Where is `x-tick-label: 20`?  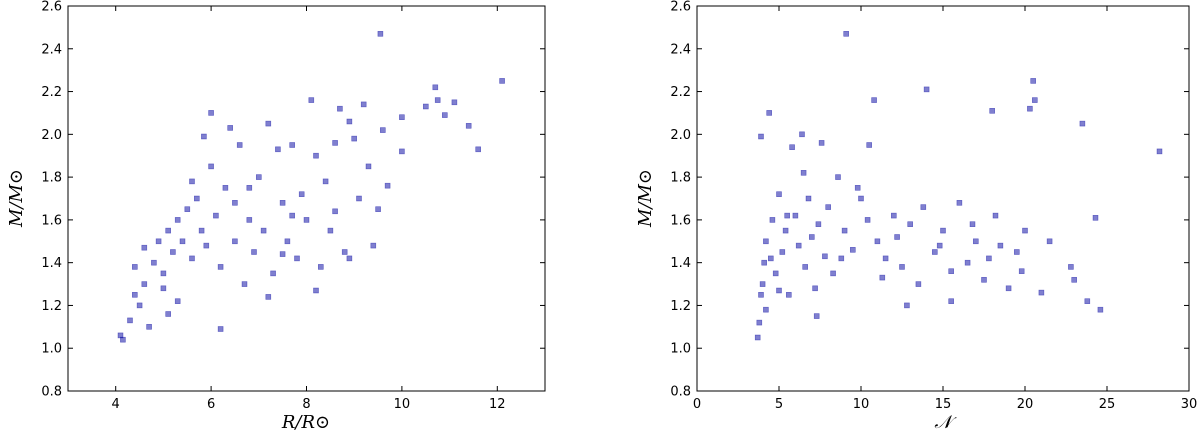
x-tick-label: 20 is located at coordinates (1025, 404).